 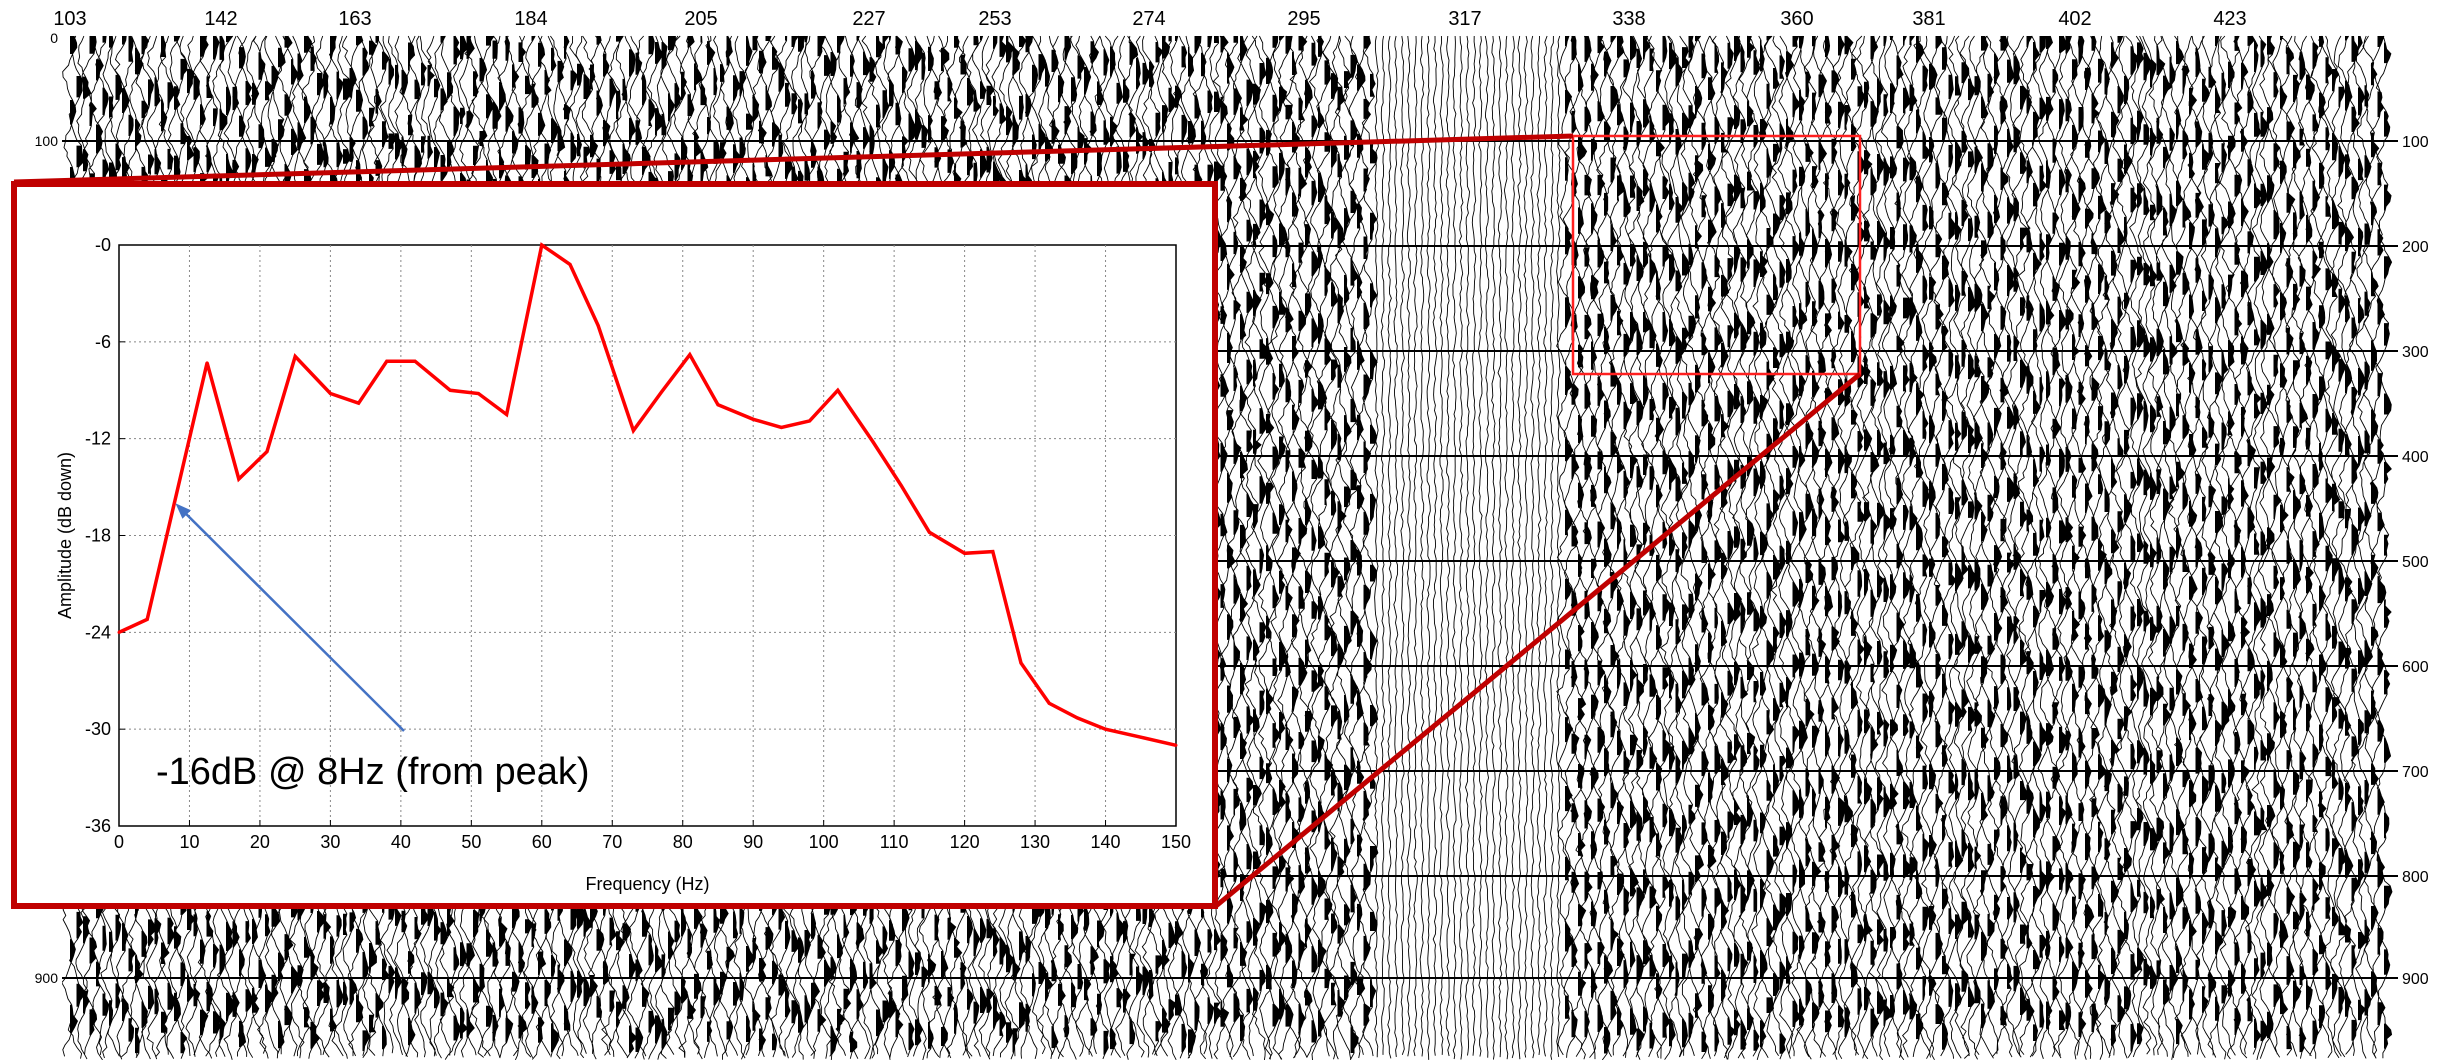 What do you see at coordinates (824, 842) in the screenshot?
I see `x-tick-label: 100` at bounding box center [824, 842].